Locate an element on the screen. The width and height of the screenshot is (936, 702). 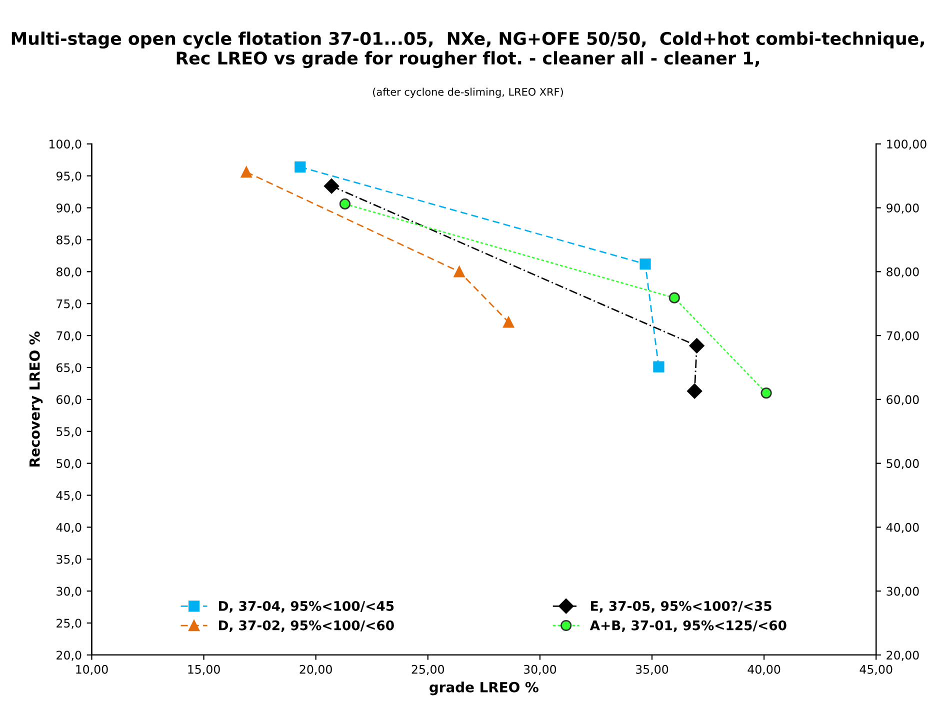
y-tick-label: 95,0 is located at coordinates (69, 177).